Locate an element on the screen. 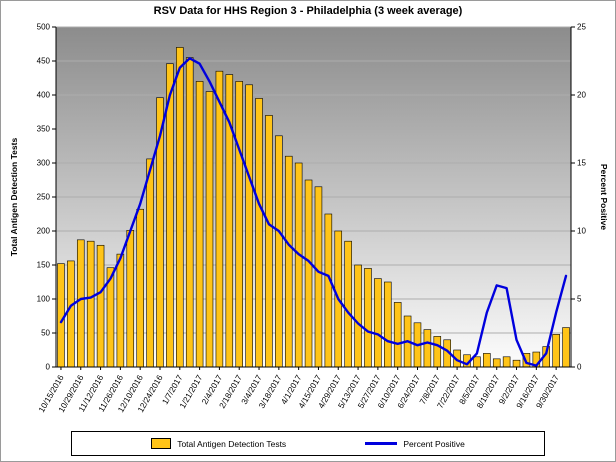 The width and height of the screenshot is (616, 462). legend-line-swatch is located at coordinates (381, 443).